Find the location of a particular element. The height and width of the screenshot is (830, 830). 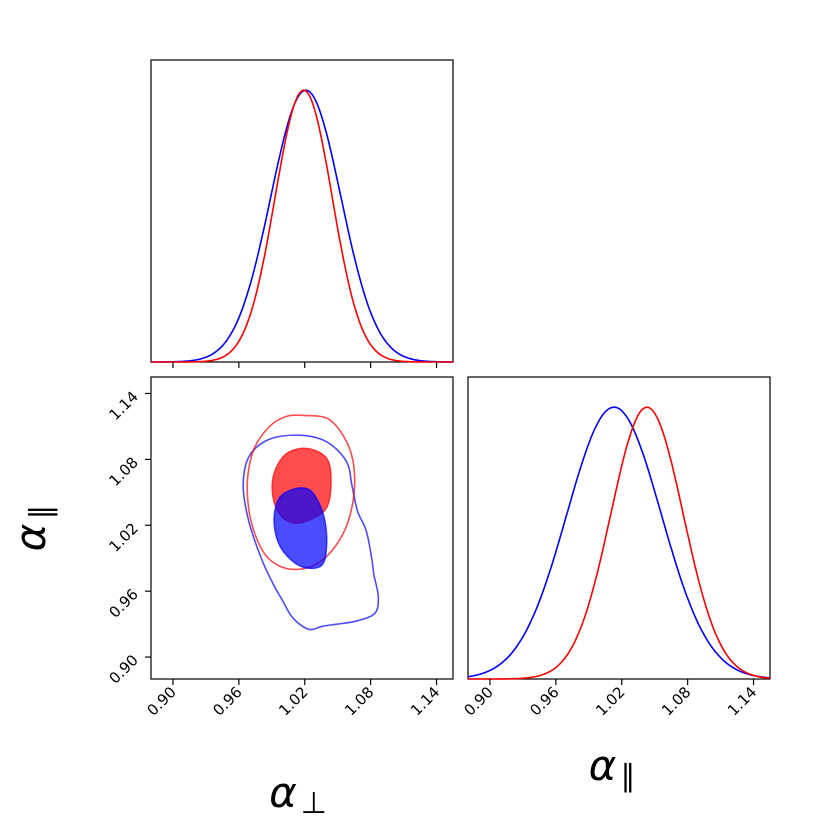

blue-alpha-par-marginal is located at coordinates (619, 542).